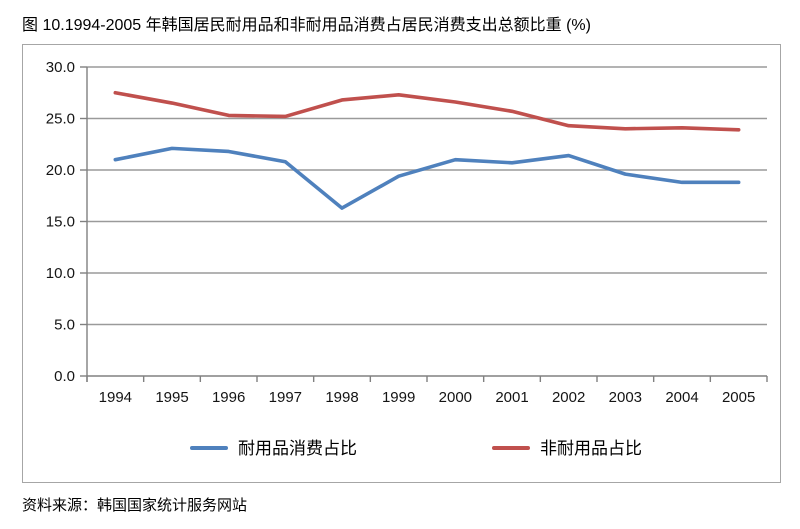  What do you see at coordinates (341, 397) in the screenshot?
I see `x-axis-label: 1998` at bounding box center [341, 397].